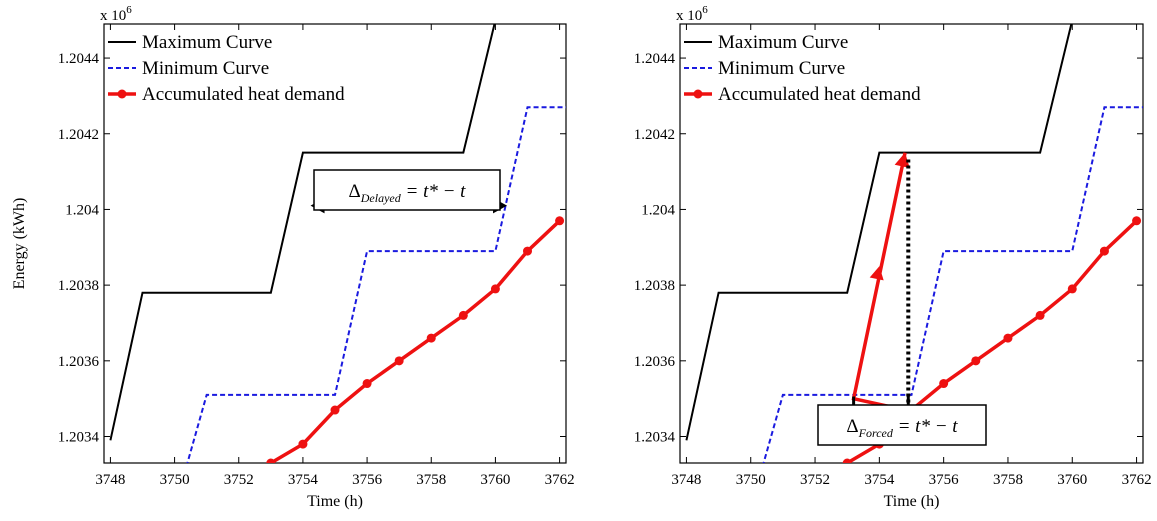  I want to click on left-y-multiplier: x 106, so click(116, 14).